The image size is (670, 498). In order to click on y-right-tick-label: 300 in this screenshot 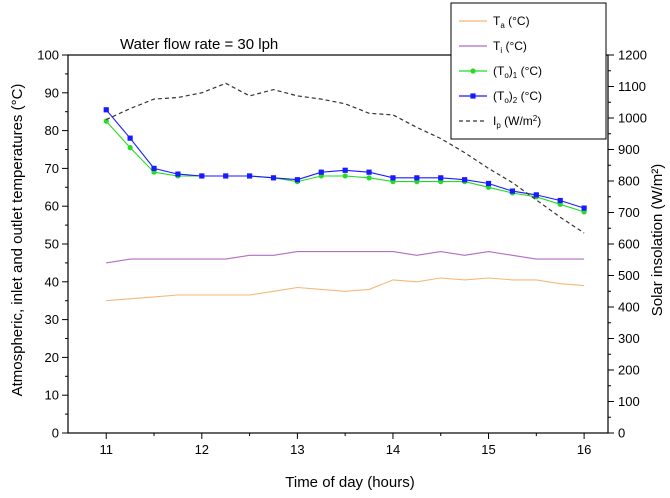, I will do `click(629, 338)`.